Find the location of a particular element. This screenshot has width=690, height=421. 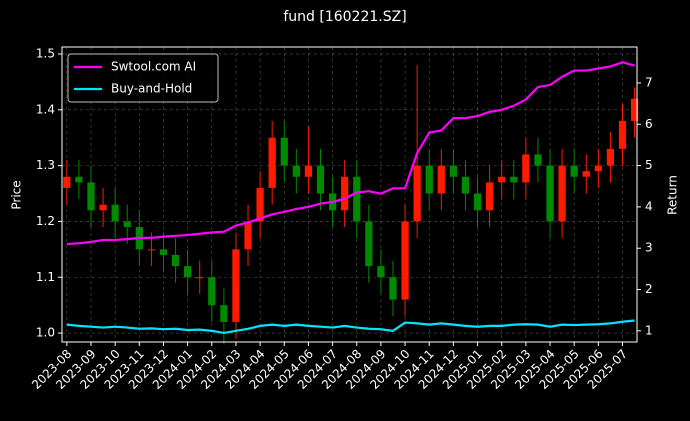

y2-tick-label: 5 is located at coordinates (649, 165).